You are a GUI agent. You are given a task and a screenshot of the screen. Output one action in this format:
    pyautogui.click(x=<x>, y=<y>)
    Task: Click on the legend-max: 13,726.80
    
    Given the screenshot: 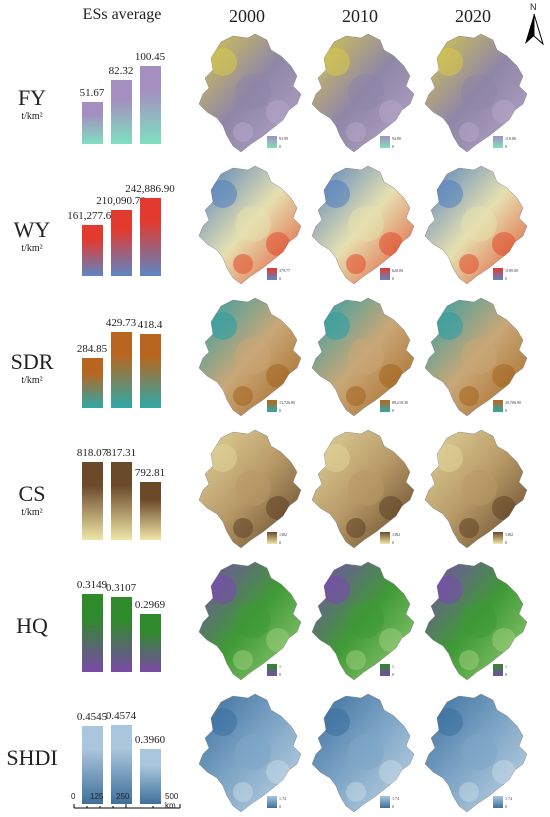 What is the action you would take?
    pyautogui.click(x=287, y=402)
    